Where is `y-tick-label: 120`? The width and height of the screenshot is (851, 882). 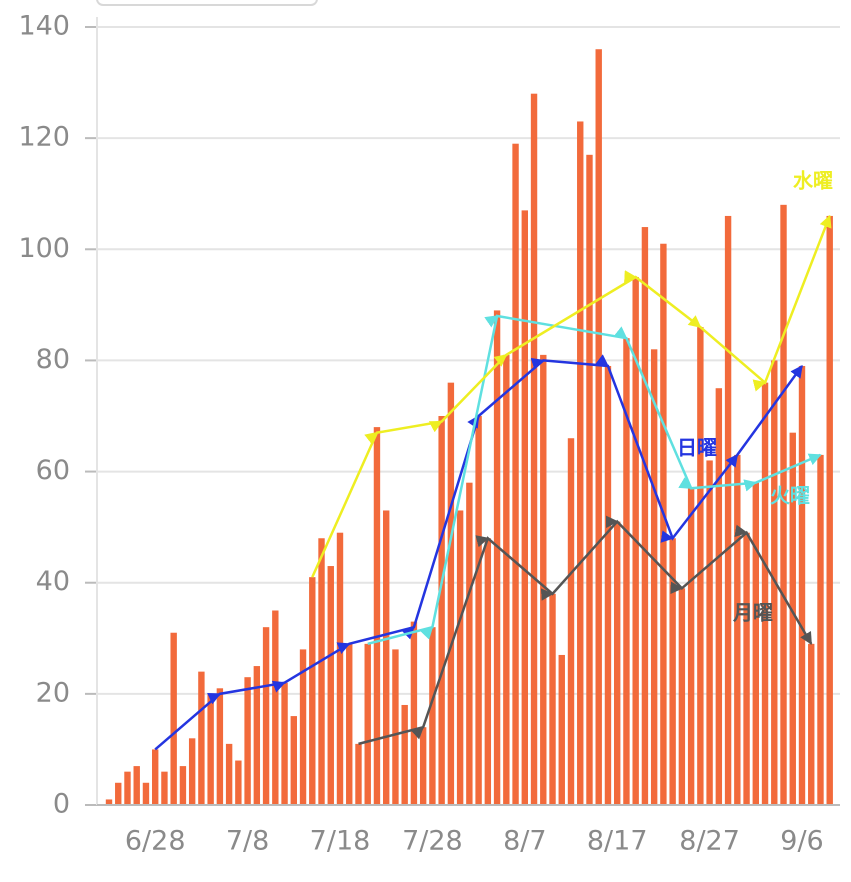
y-tick-label: 120 is located at coordinates (44, 137).